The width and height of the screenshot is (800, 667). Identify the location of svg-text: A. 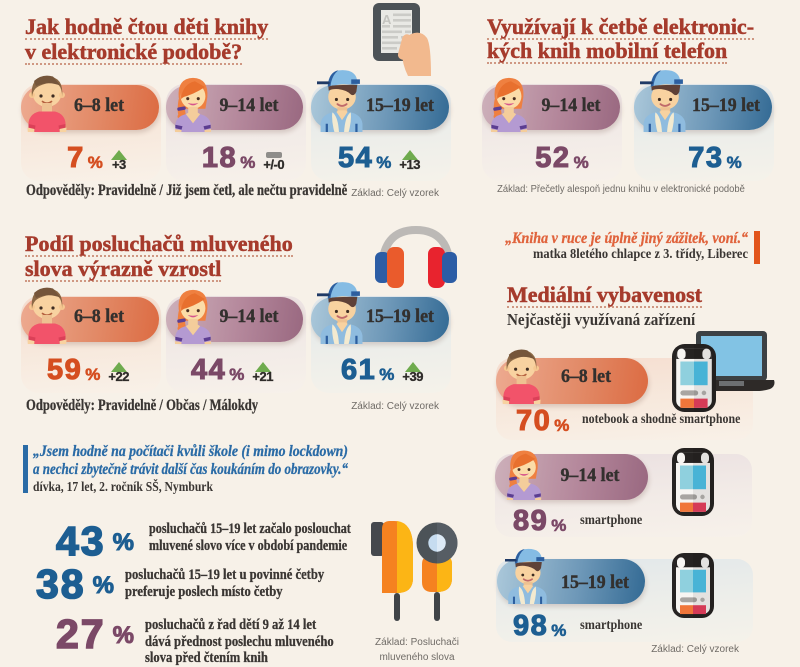
(387, 19).